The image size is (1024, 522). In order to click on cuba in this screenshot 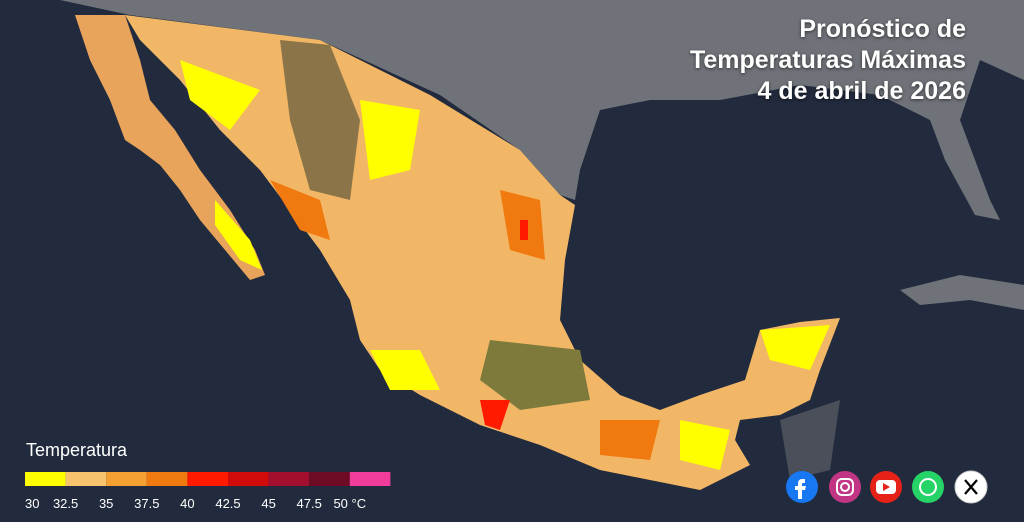, I will do `click(962, 292)`.